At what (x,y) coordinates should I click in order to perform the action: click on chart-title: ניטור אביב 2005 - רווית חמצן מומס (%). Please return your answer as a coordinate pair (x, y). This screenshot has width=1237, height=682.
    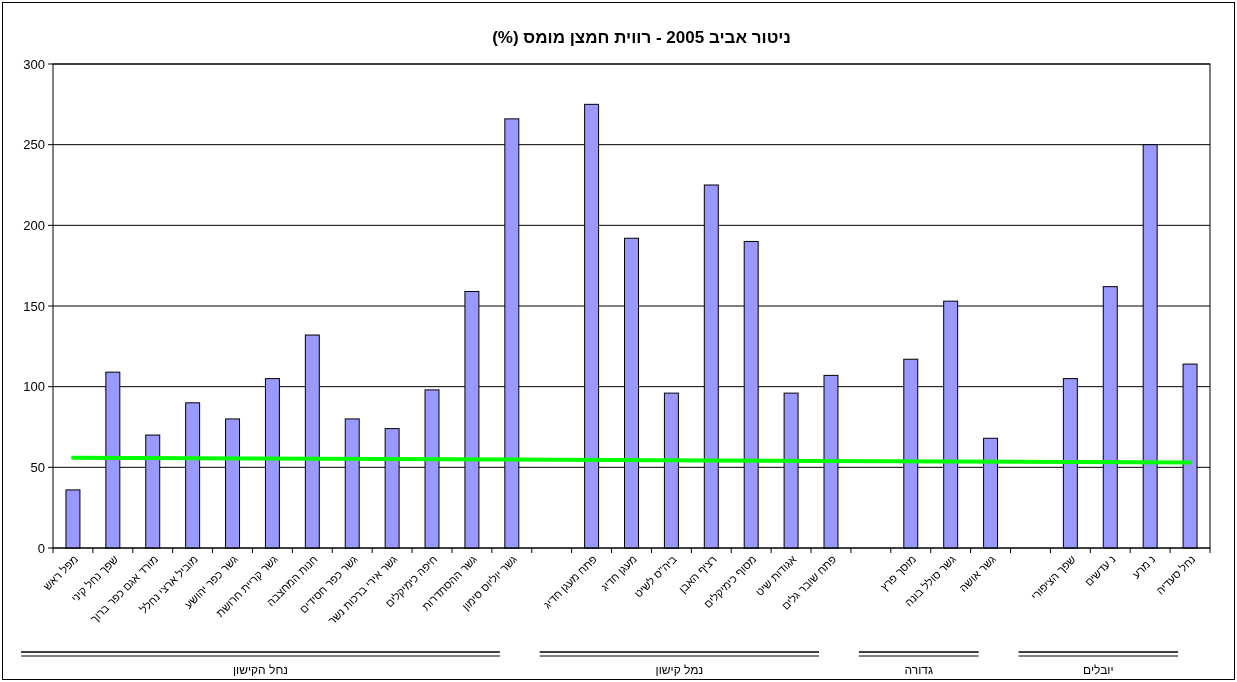
    Looking at the image, I should click on (641, 37).